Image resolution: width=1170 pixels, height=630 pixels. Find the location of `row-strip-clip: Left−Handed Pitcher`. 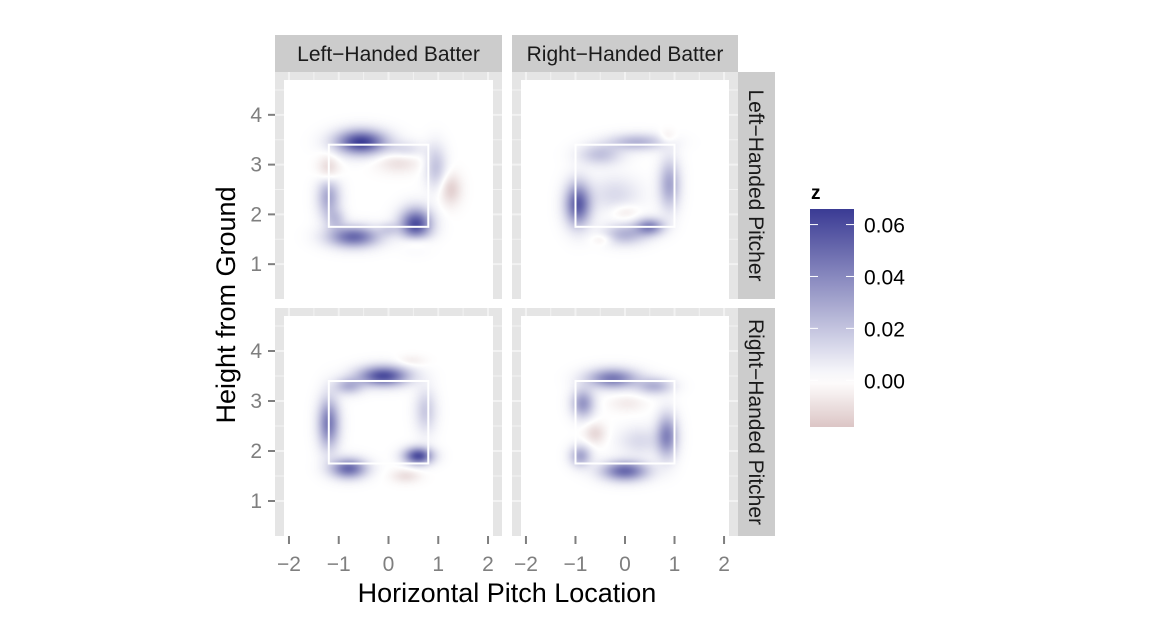

row-strip-clip: Left−Handed Pitcher is located at coordinates (755, 185).